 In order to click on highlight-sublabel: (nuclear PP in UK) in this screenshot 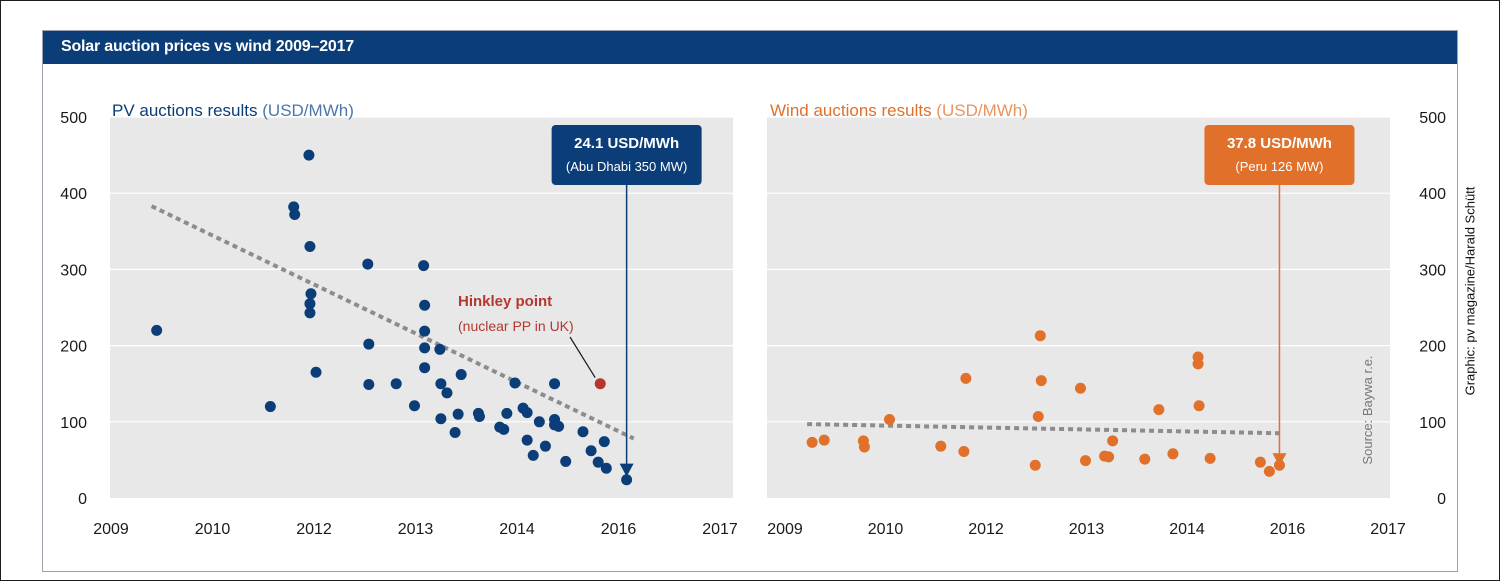, I will do `click(516, 326)`.